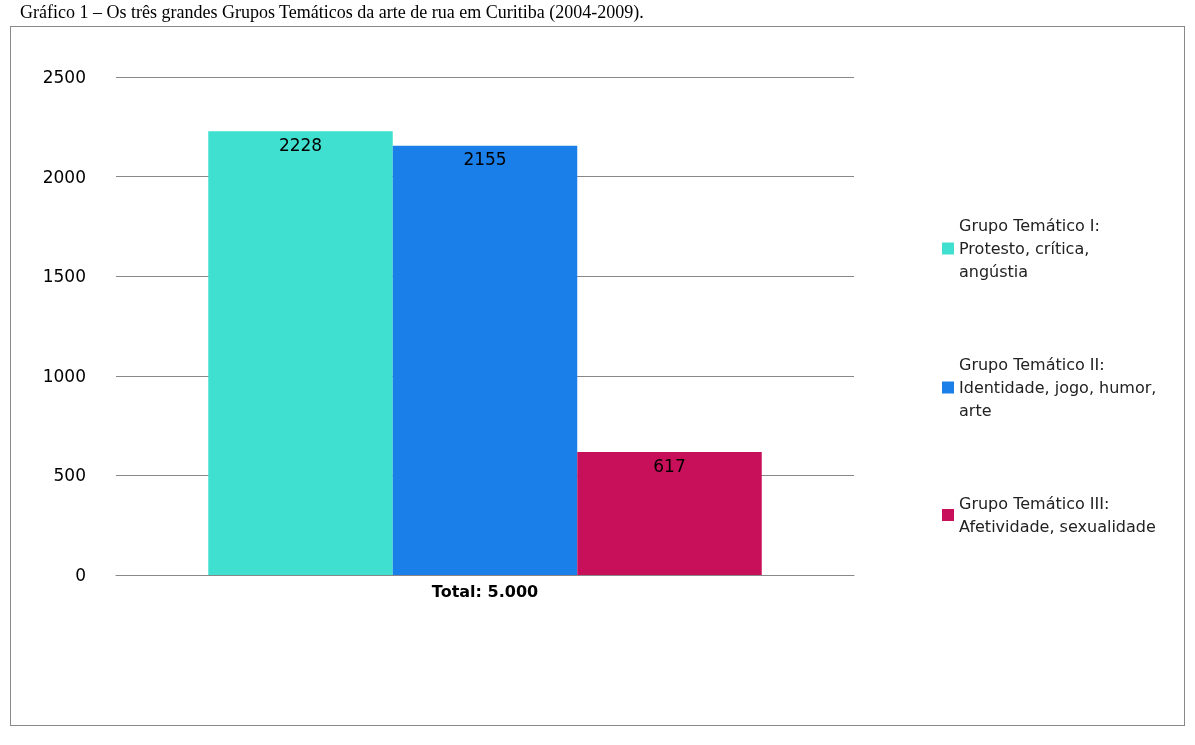  What do you see at coordinates (64, 176) in the screenshot?
I see `y-tick-label: 2000` at bounding box center [64, 176].